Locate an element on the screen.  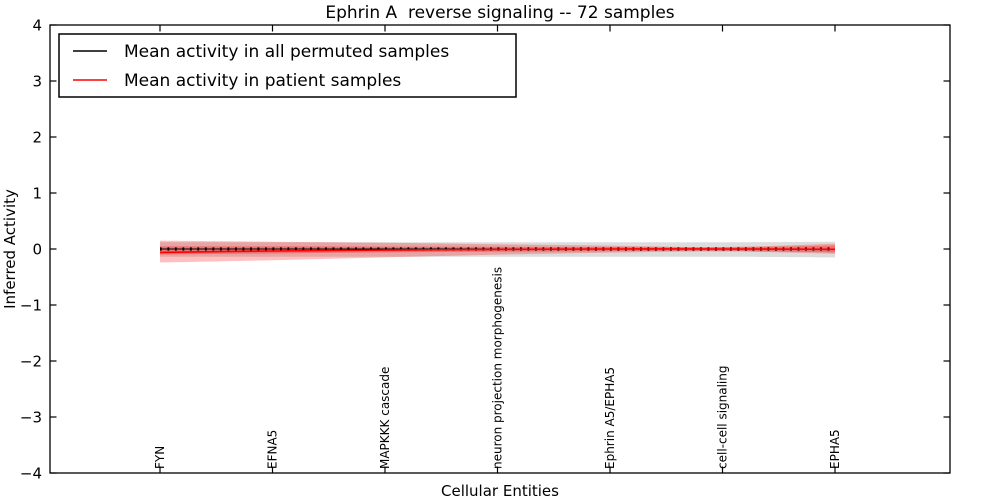
x-tick-label: EFNA5 is located at coordinates (273, 449).